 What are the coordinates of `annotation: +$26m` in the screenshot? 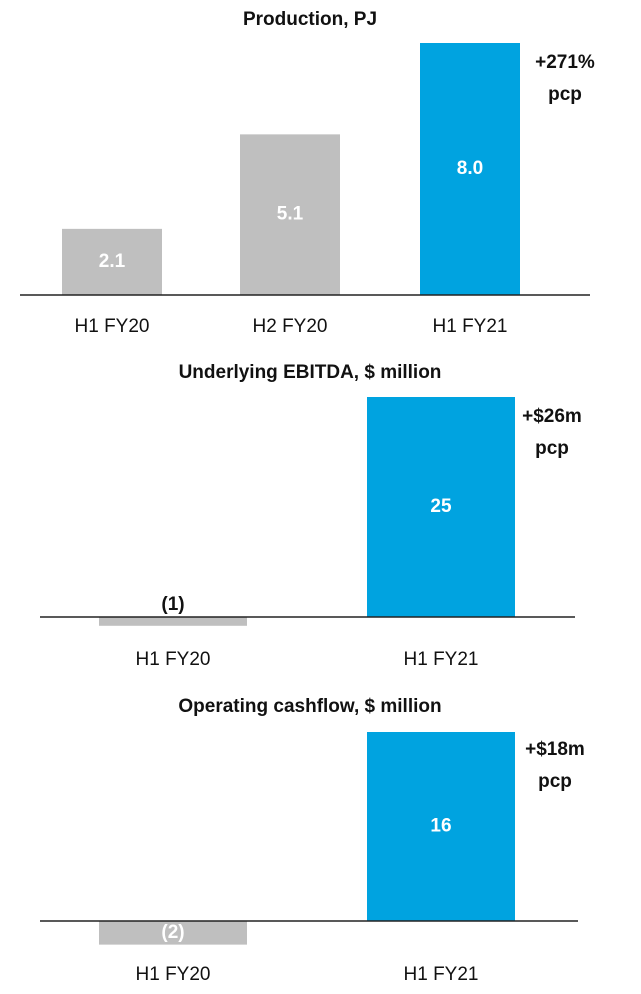 It's located at (552, 416).